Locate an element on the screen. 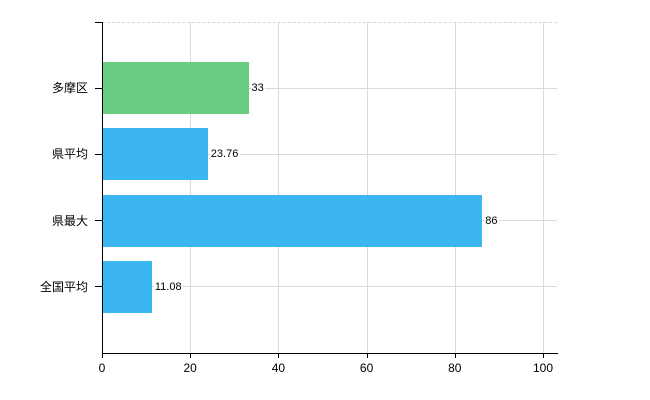 The height and width of the screenshot is (400, 650). x-axis-tick-label: 100 is located at coordinates (543, 368).